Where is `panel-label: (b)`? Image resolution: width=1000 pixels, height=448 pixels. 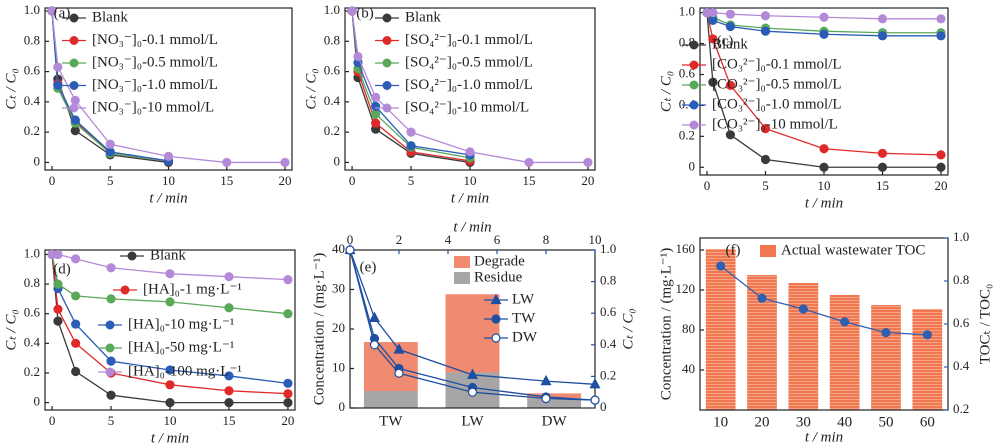
panel-label: (b) is located at coordinates (365, 13).